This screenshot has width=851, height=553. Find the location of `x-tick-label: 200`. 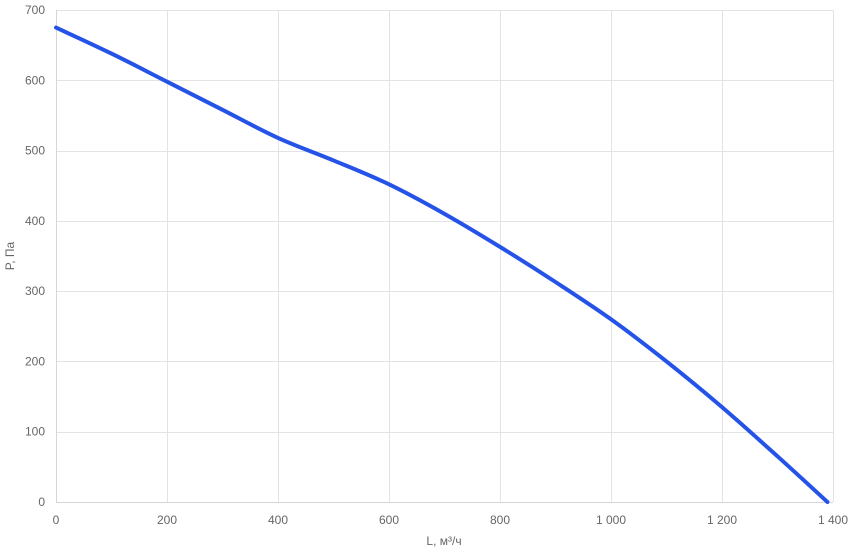

x-tick-label: 200 is located at coordinates (167, 520).